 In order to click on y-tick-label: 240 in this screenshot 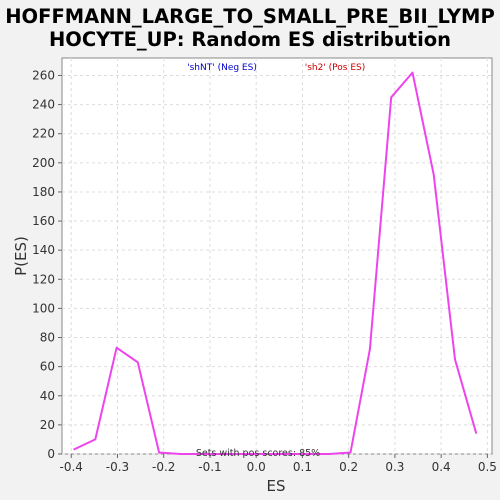, I will do `click(43, 105)`.